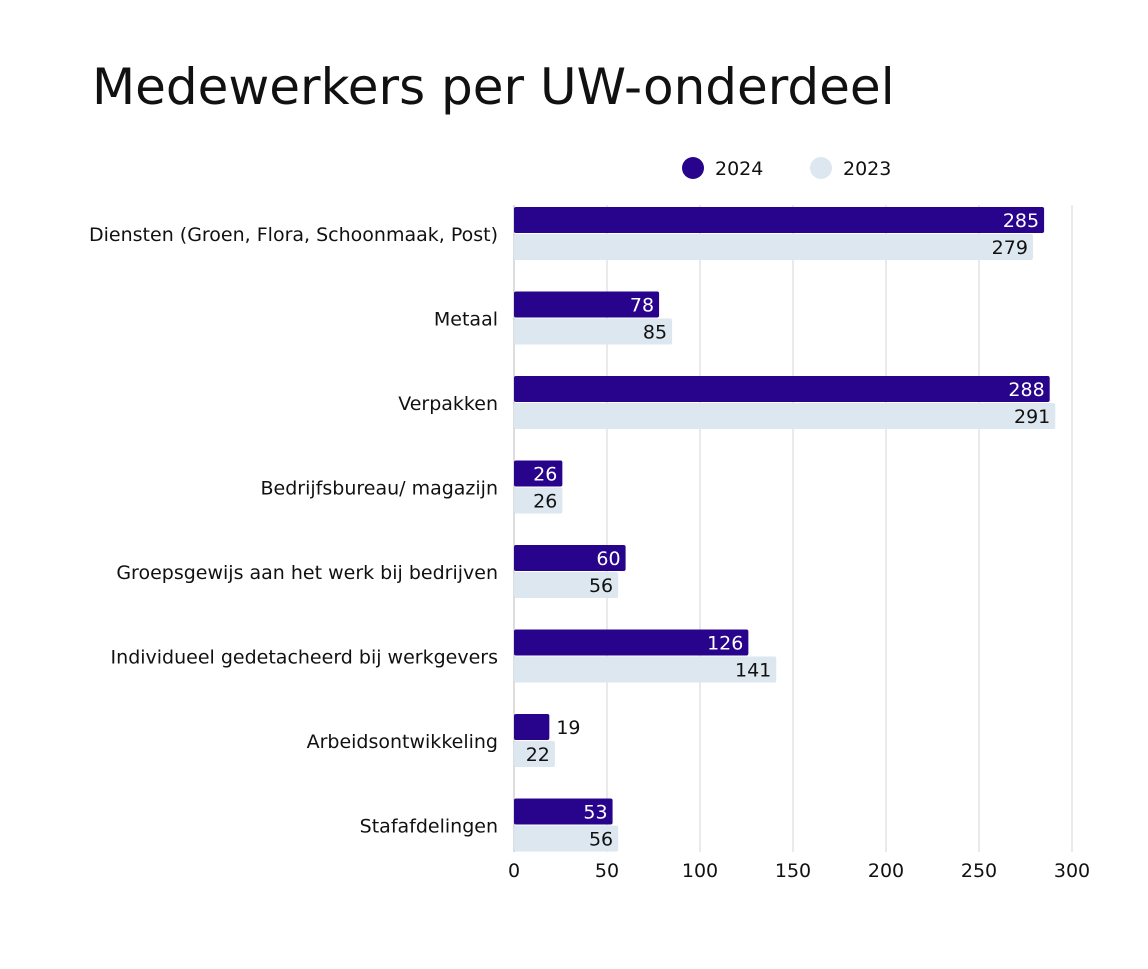 The width and height of the screenshot is (1148, 969). What do you see at coordinates (1021, 221) in the screenshot?
I see `data-label: 285` at bounding box center [1021, 221].